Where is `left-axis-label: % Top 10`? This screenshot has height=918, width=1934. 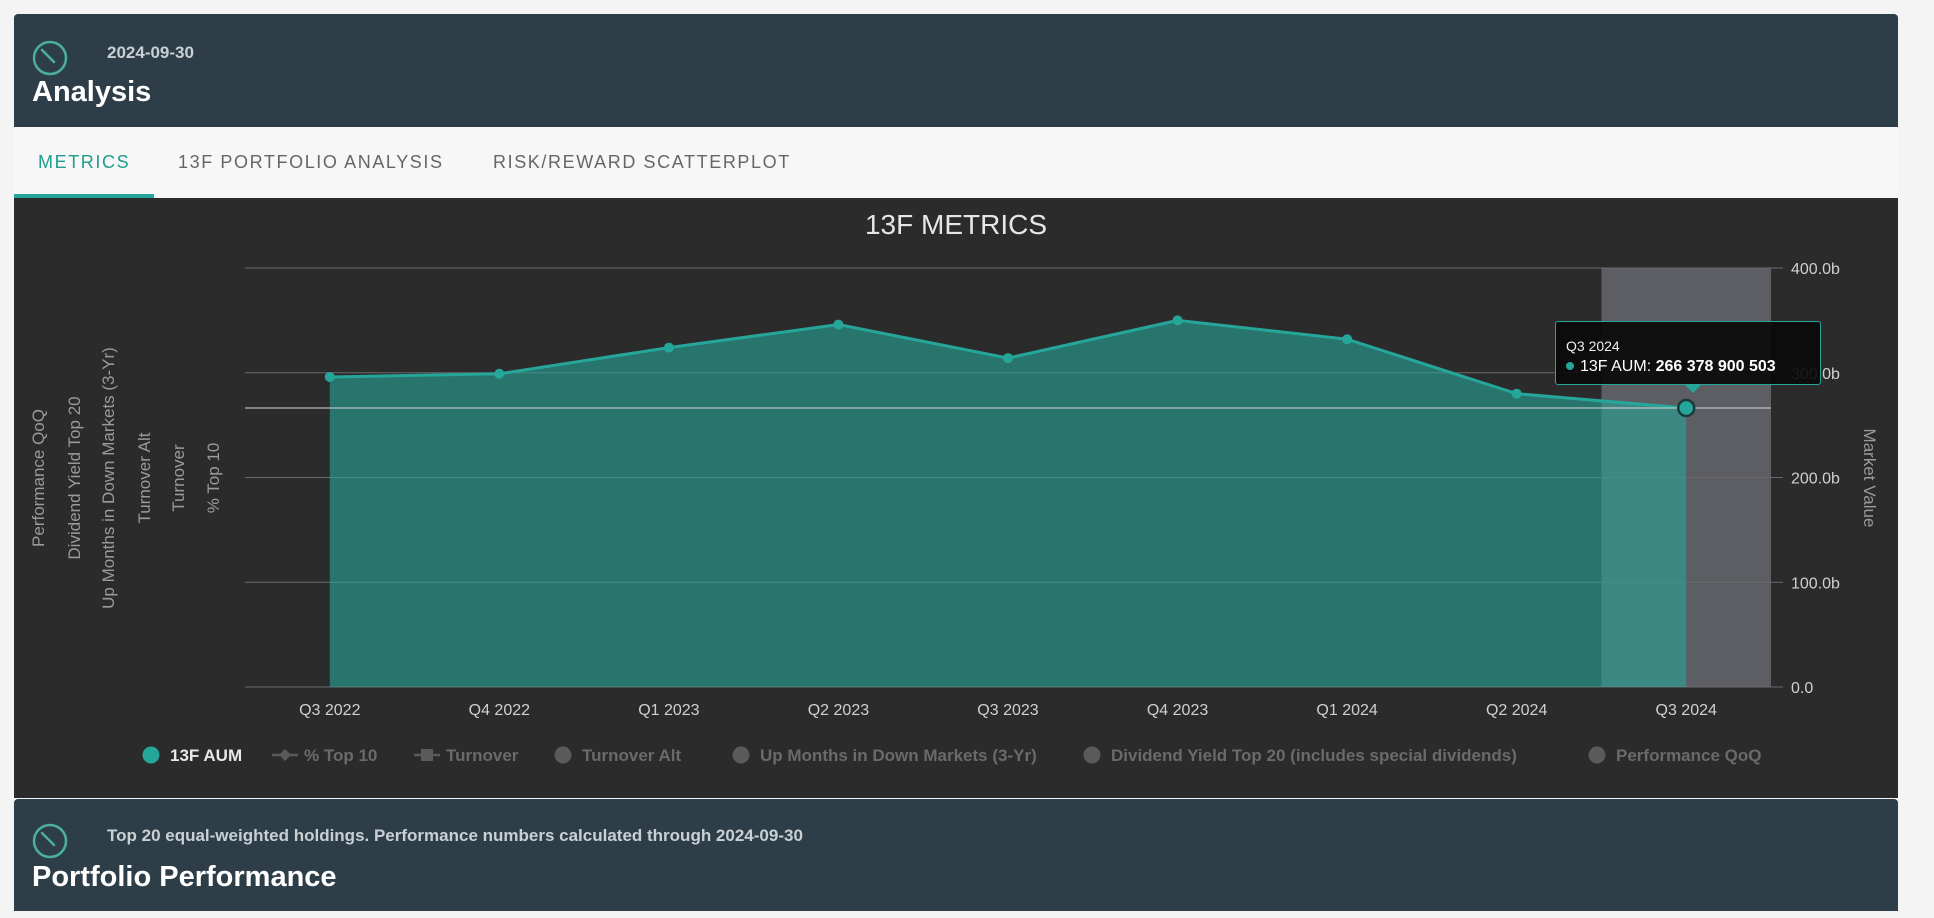 left-axis-label: % Top 10 is located at coordinates (213, 478).